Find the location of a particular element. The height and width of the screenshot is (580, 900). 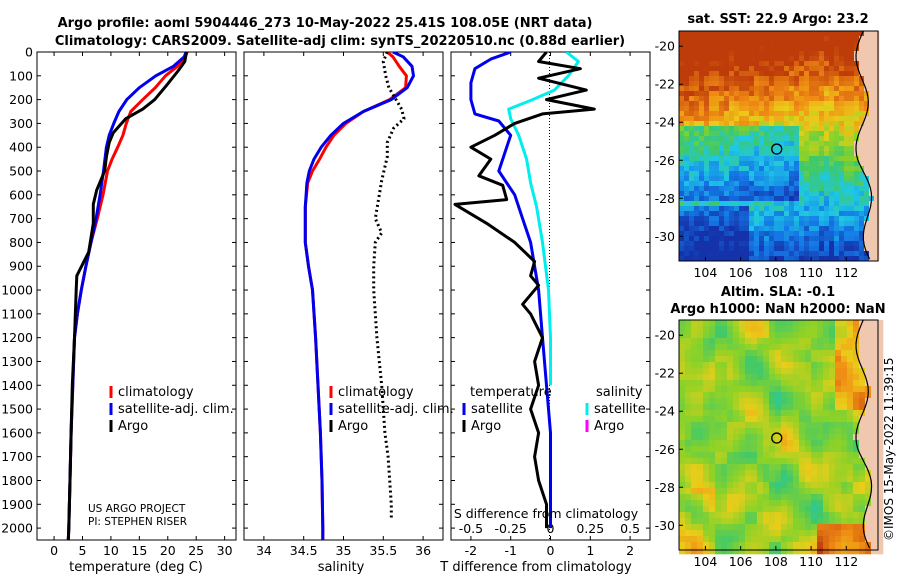

x-tick-label: 5 is located at coordinates (83, 550).